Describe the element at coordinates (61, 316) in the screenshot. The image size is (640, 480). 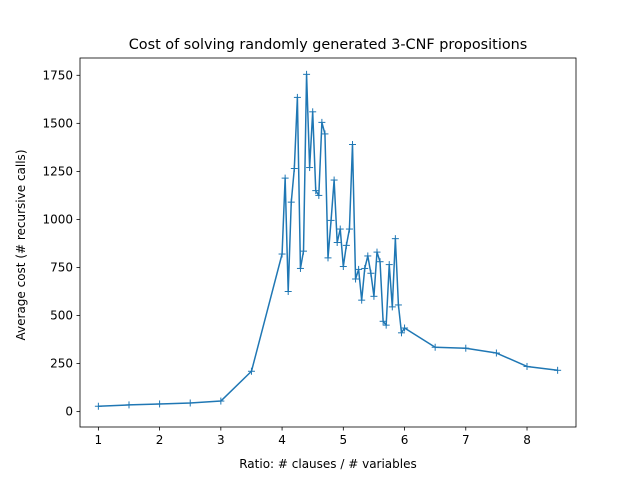
I see `y-tick-label: 500` at that location.